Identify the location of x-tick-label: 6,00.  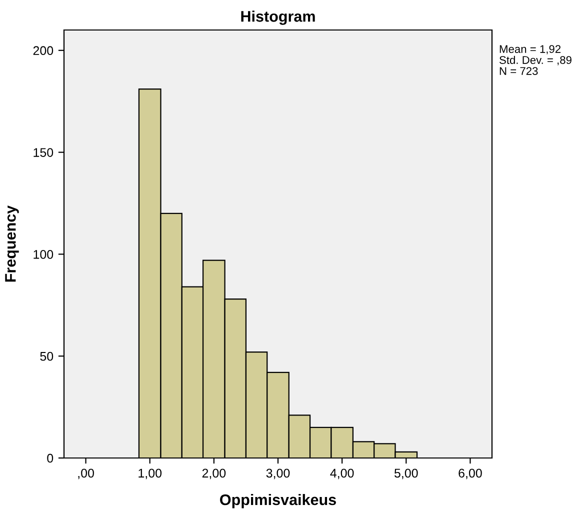
(470, 474).